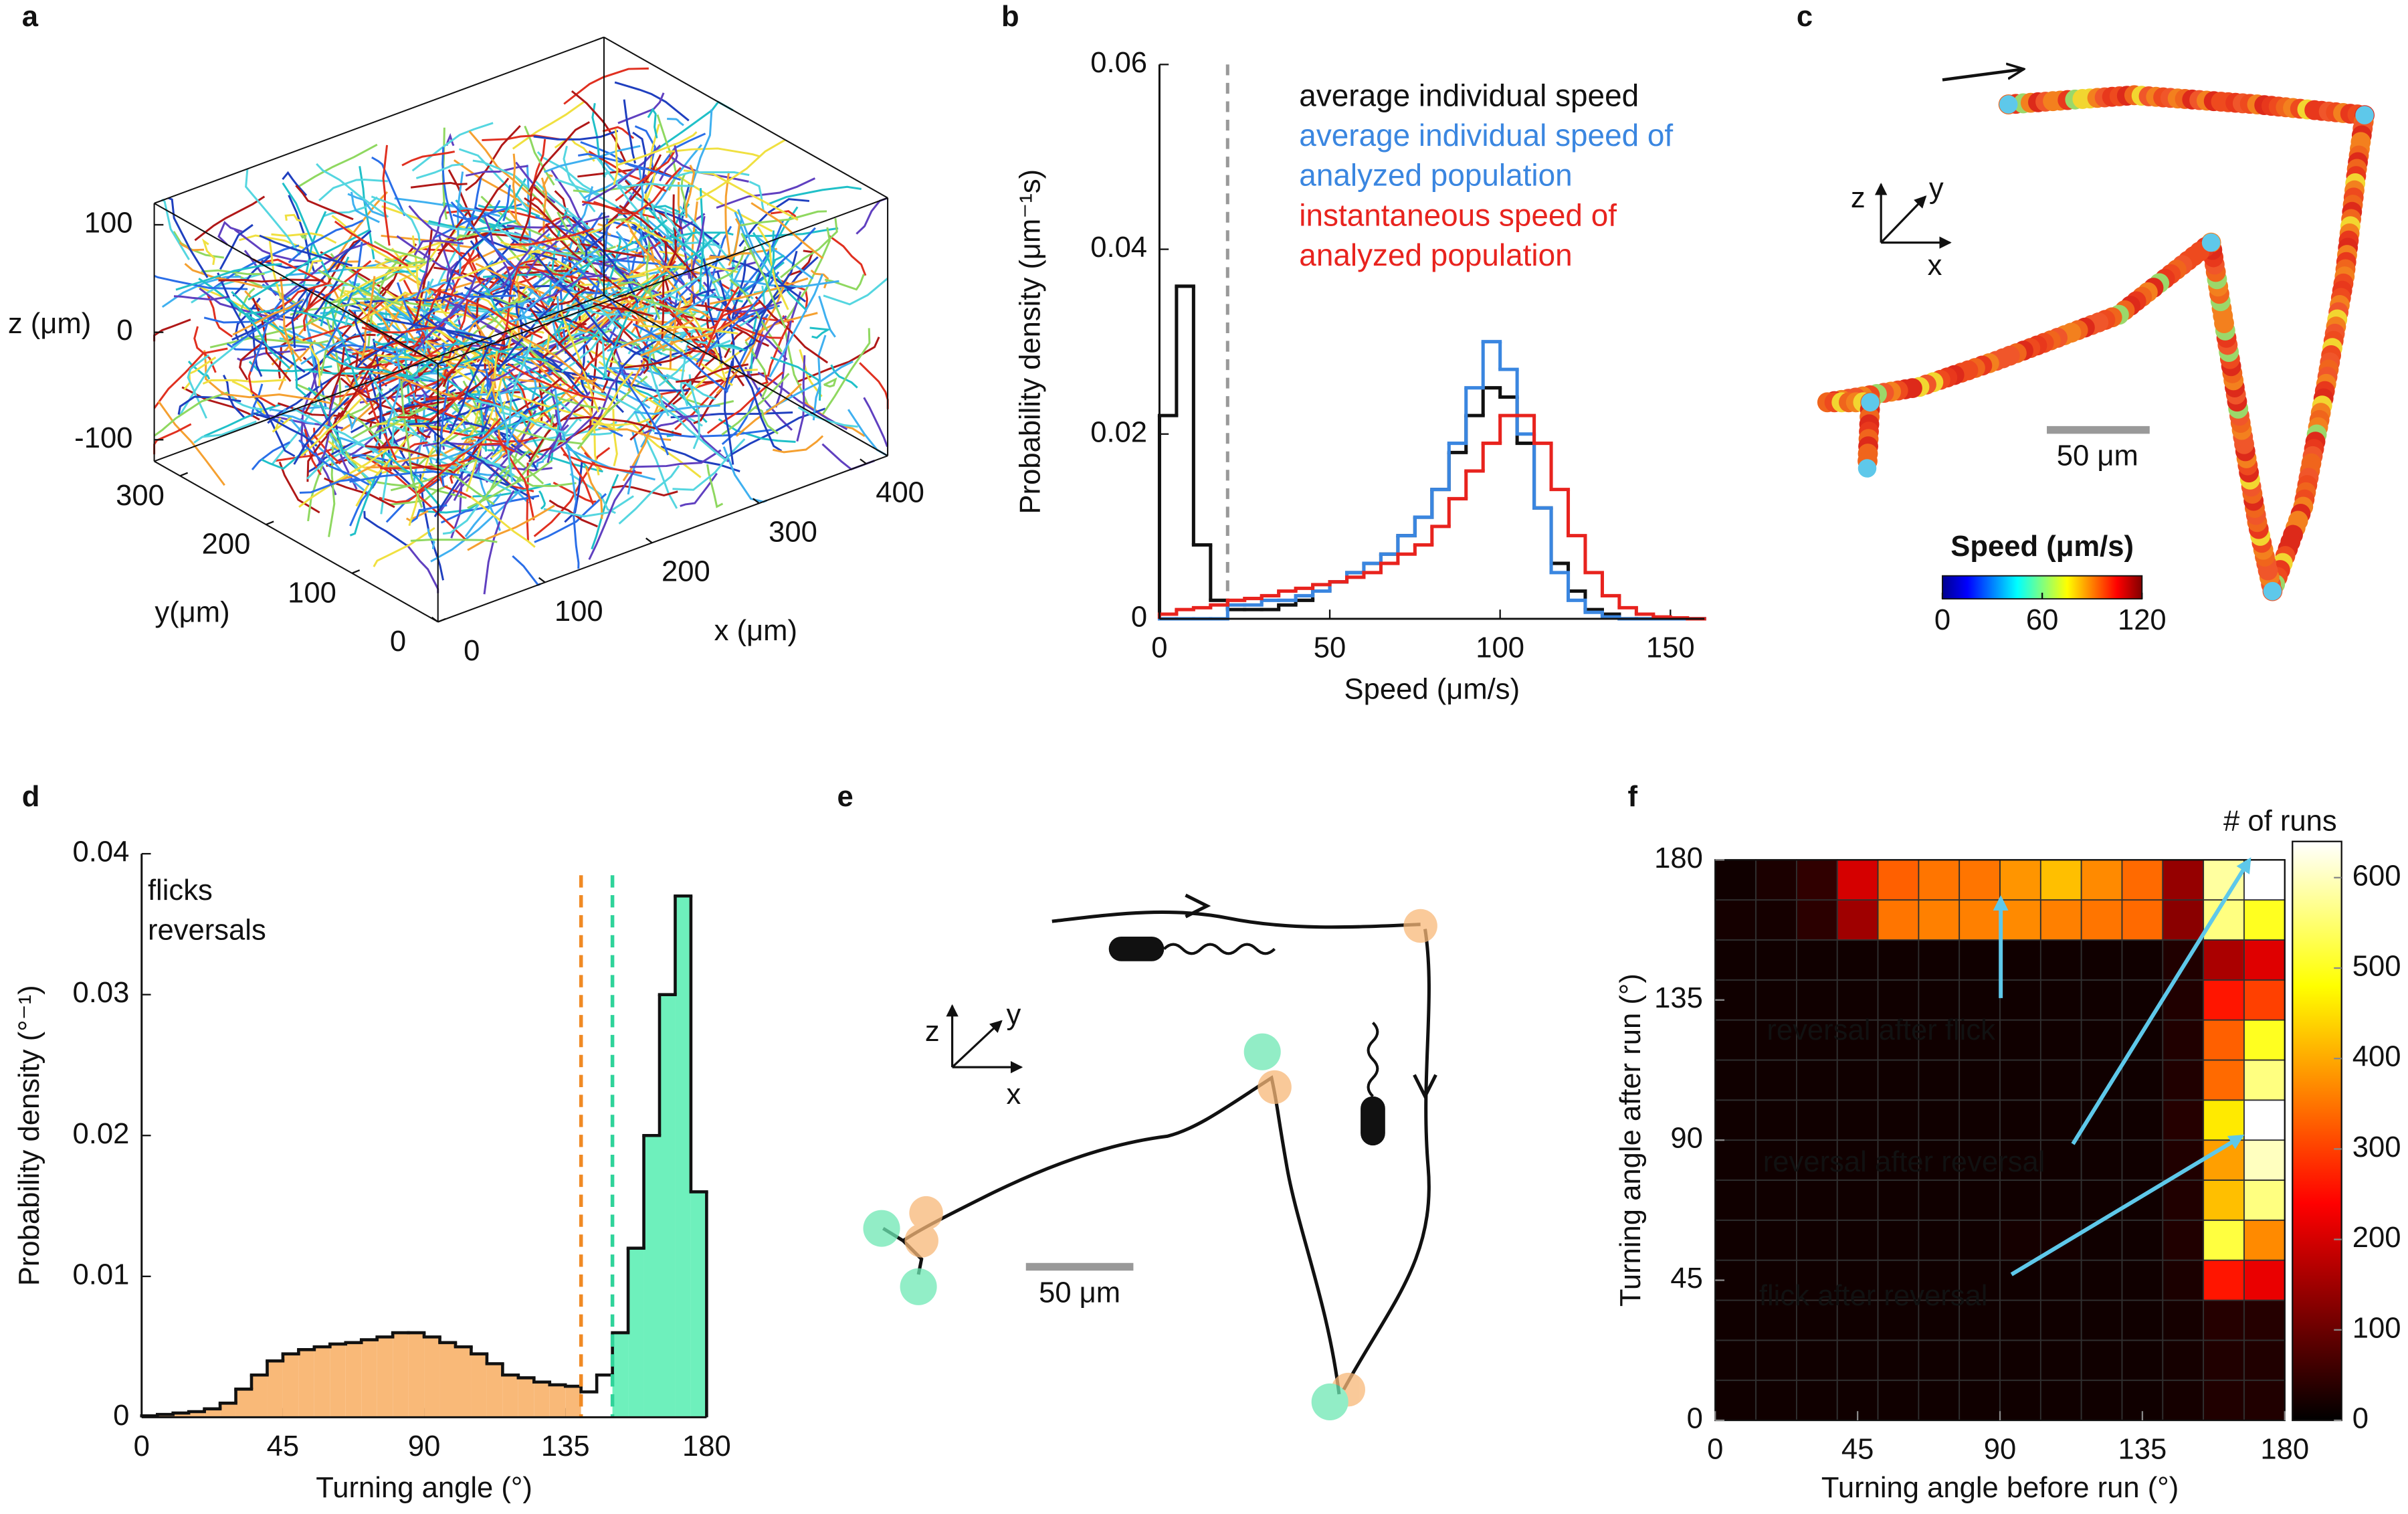  What do you see at coordinates (2127, 1205) in the screenshot?
I see `annotation-arrow` at bounding box center [2127, 1205].